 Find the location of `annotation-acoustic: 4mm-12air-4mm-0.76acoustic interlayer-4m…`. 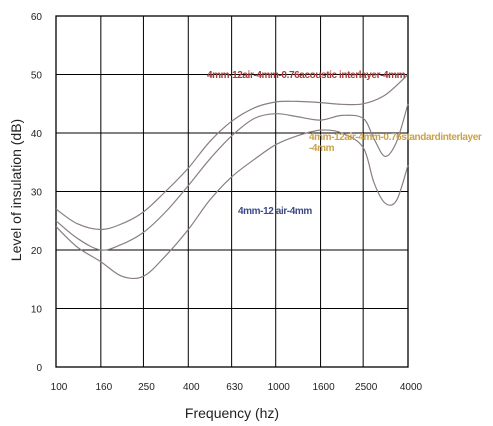

annotation-acoustic: 4mm-12air-4mm-0.76acoustic interlayer-4m… is located at coordinates (306, 75).